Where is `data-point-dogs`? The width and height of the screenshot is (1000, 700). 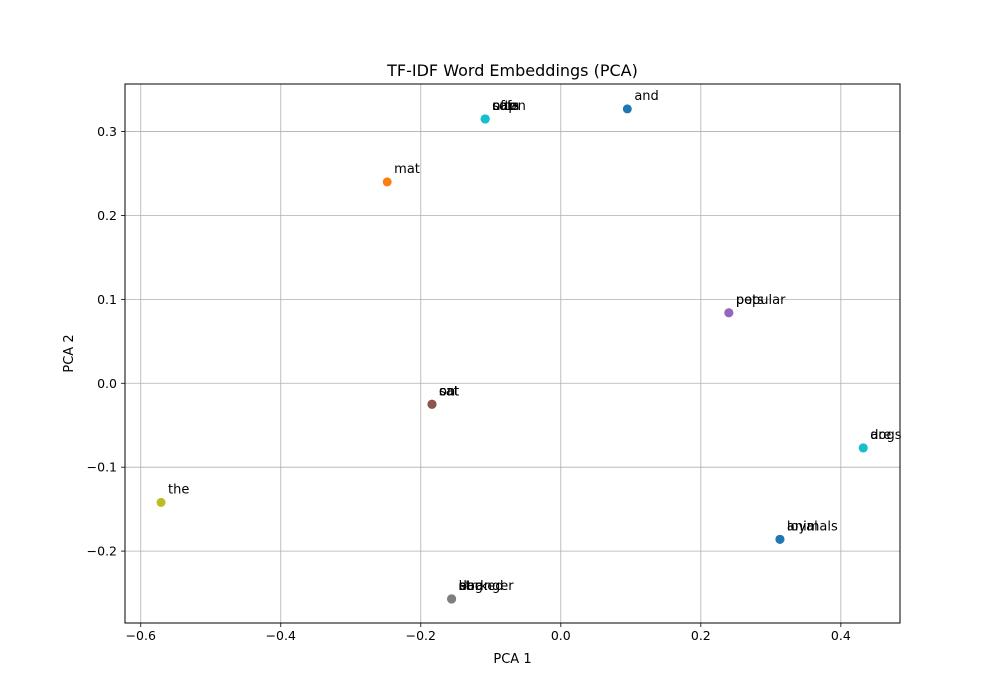 data-point-dogs is located at coordinates (863, 448).